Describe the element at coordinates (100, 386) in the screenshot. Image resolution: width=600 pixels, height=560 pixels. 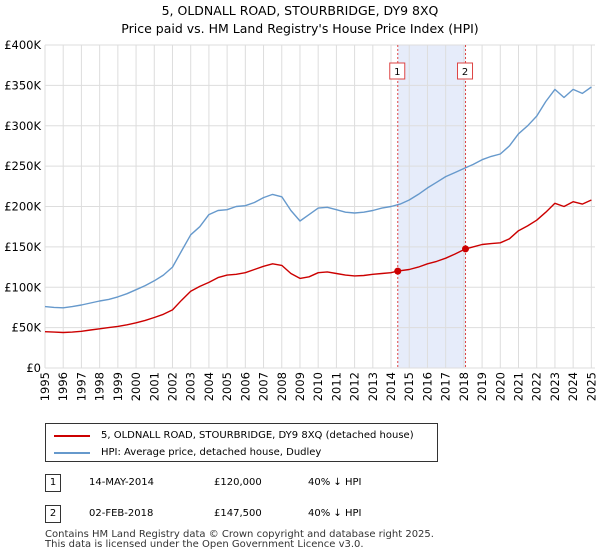
I see `x-tick-label: 1998` at that location.